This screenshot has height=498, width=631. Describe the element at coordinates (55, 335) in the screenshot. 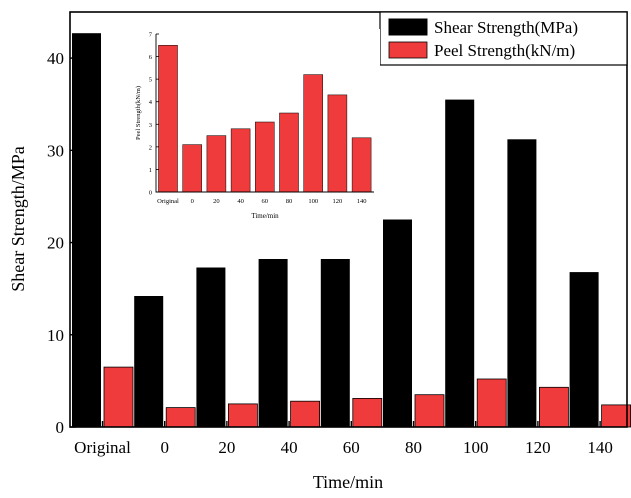

I see `y-tick-label: 10` at that location.